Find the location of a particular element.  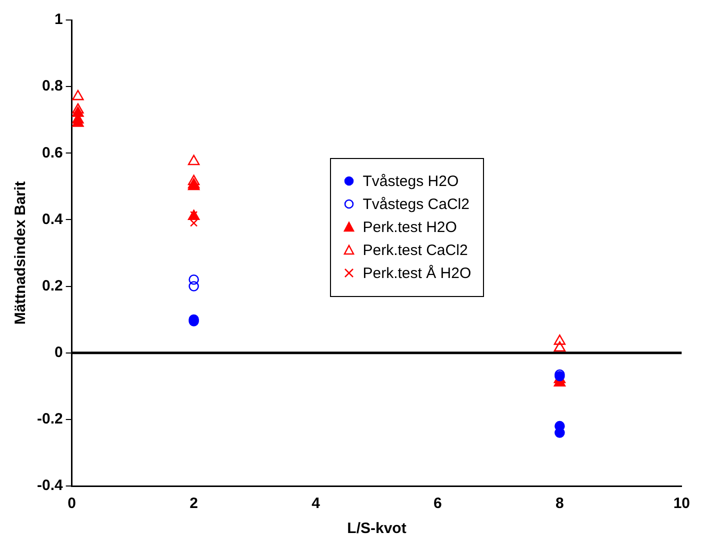

legend-label: Tvåstegs CaCl2 is located at coordinates (416, 204).